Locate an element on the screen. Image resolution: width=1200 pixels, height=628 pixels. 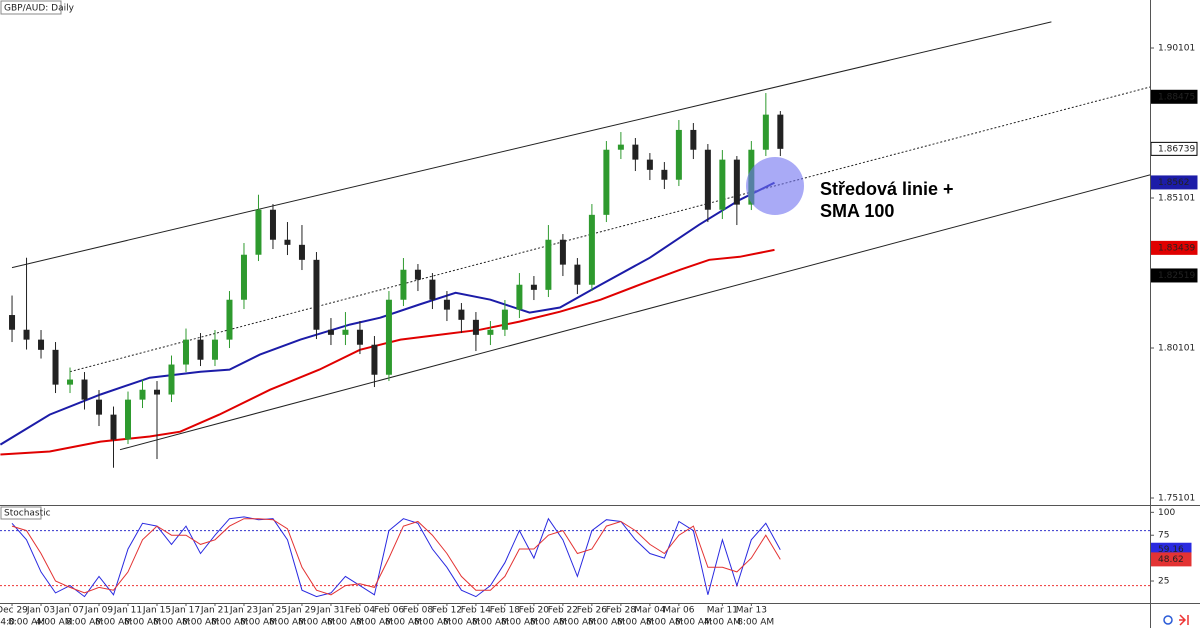
y-tick-label: 1.85101 is located at coordinates (1176, 199).